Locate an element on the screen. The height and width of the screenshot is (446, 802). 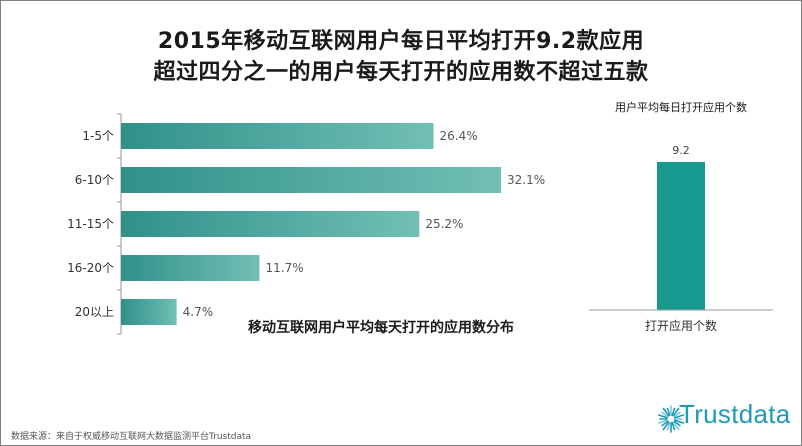
chart-title-right: 用户平均每日打开应用个数 is located at coordinates (681, 107).